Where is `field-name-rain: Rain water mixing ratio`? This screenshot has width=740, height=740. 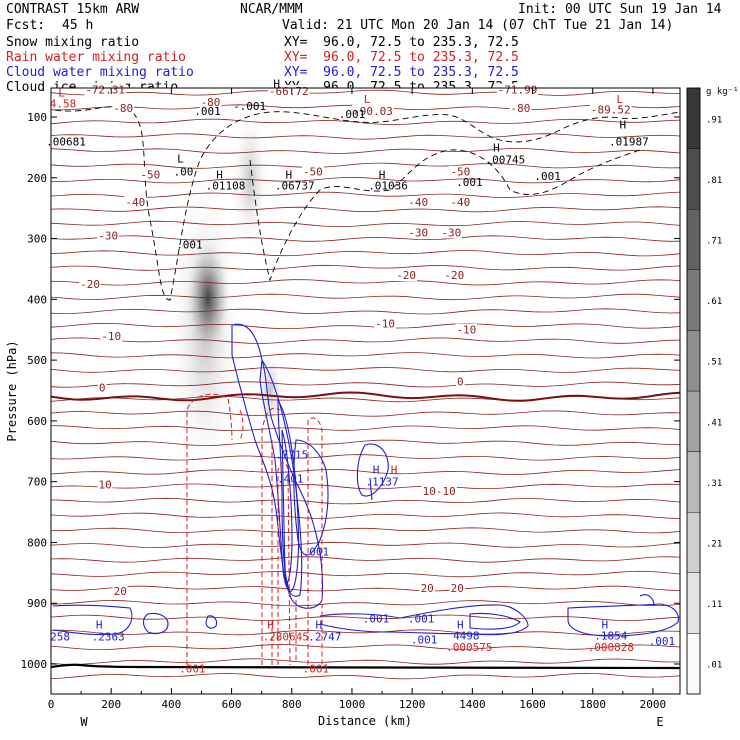 field-name-rain: Rain water mixing ratio is located at coordinates (96, 57).